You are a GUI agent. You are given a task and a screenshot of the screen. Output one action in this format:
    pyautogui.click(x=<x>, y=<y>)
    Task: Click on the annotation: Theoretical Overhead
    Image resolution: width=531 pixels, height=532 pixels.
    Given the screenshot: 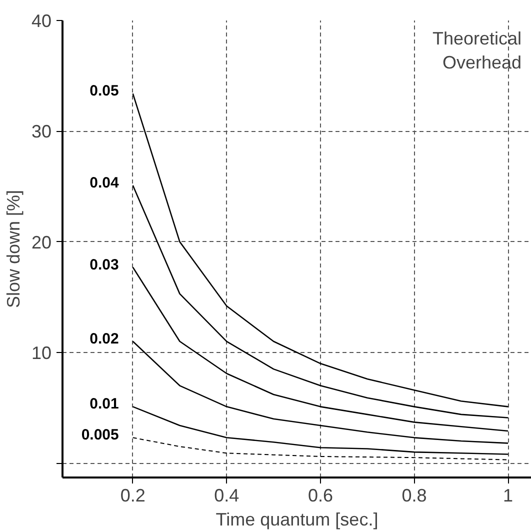 What is the action you would take?
    pyautogui.click(x=477, y=50)
    